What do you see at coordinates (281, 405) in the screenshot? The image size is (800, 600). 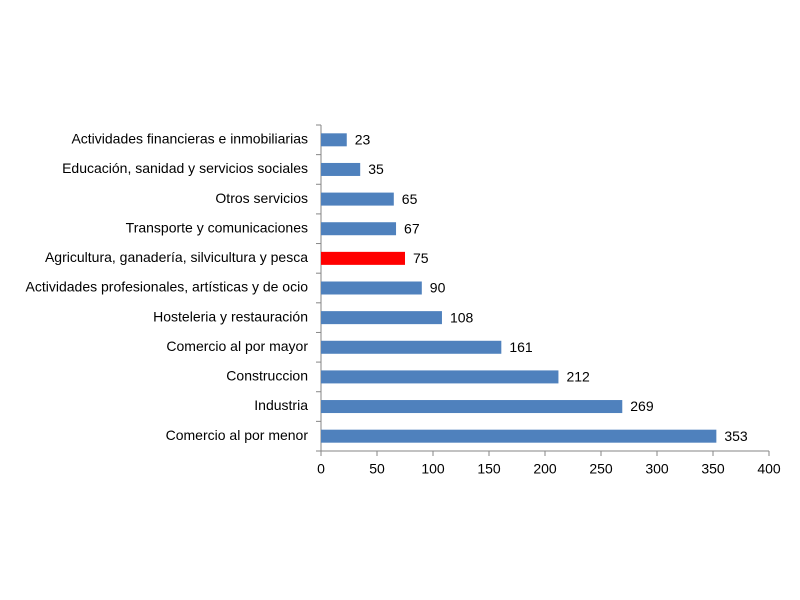 I see `y-tick-label: Industria` at bounding box center [281, 405].